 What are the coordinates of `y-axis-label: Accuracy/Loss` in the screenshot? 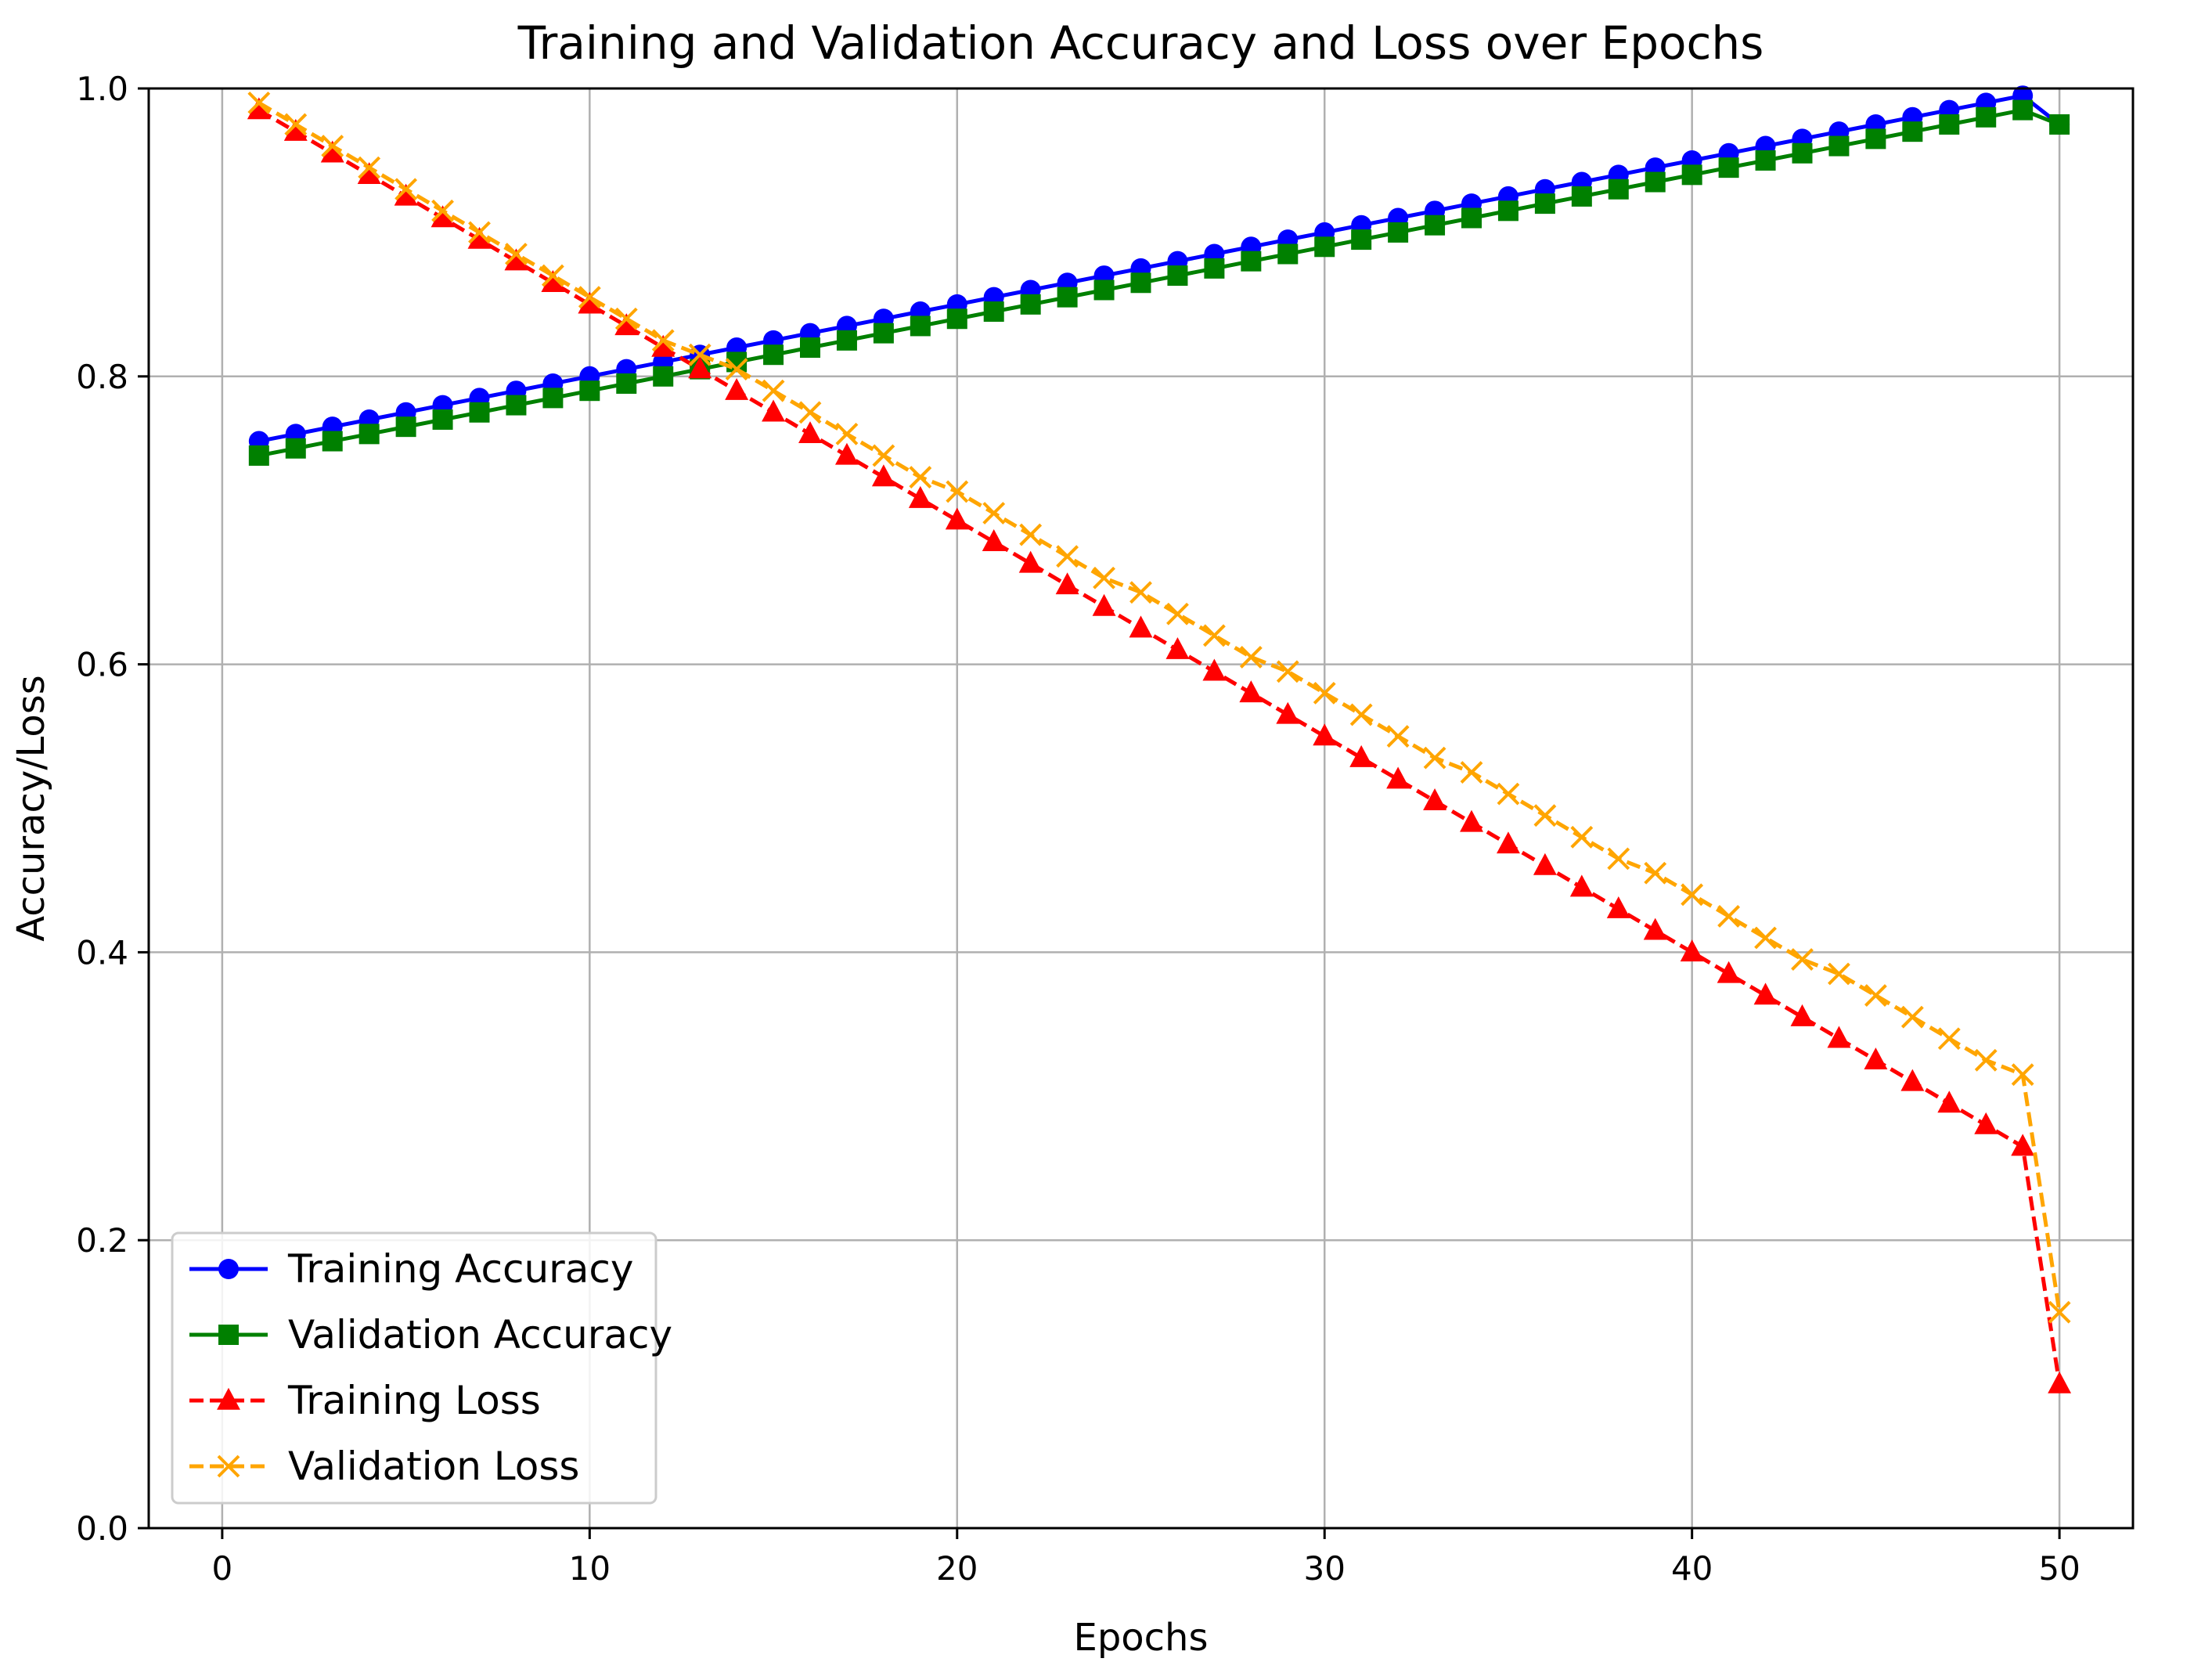 It's located at (31, 808).